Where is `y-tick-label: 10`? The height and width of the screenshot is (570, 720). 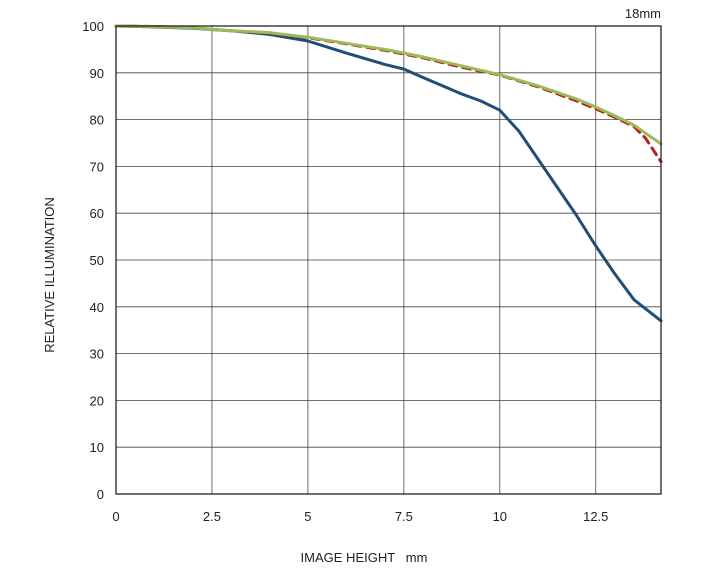 y-tick-label: 10 is located at coordinates (97, 447).